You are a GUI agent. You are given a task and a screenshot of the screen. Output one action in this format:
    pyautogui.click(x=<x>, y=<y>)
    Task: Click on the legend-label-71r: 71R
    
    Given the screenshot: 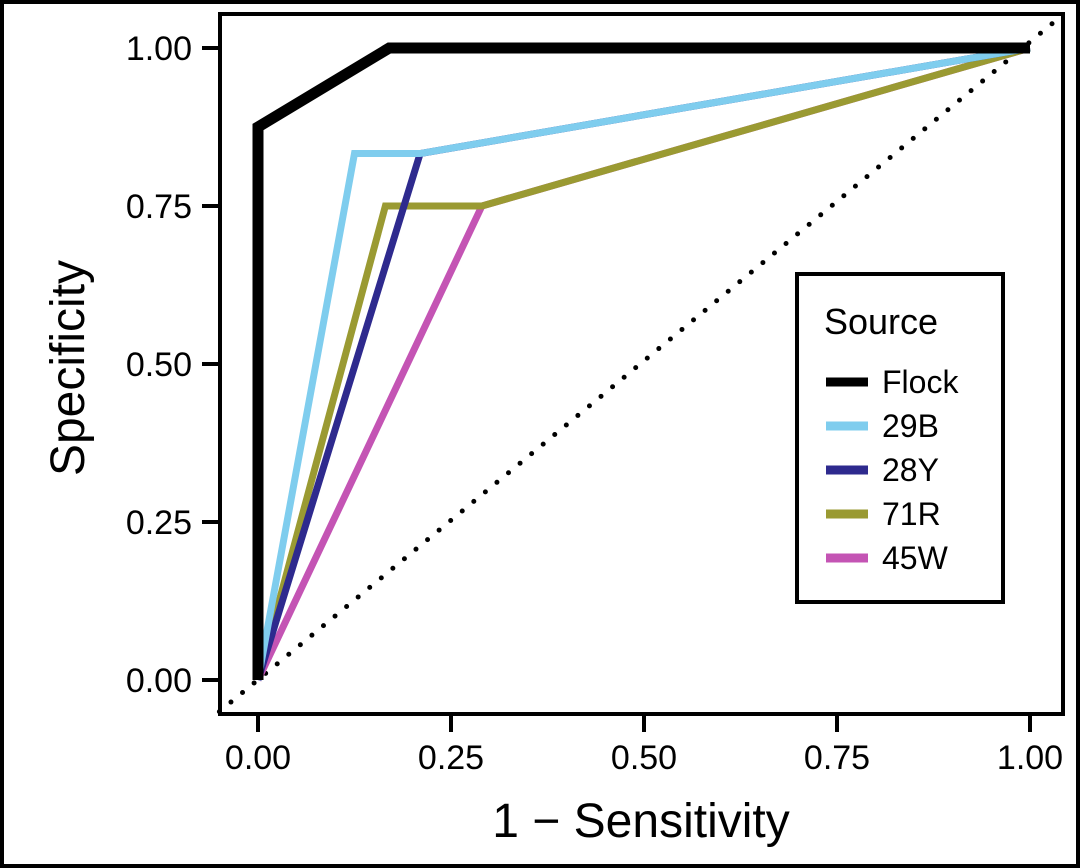 What is the action you would take?
    pyautogui.click(x=911, y=514)
    